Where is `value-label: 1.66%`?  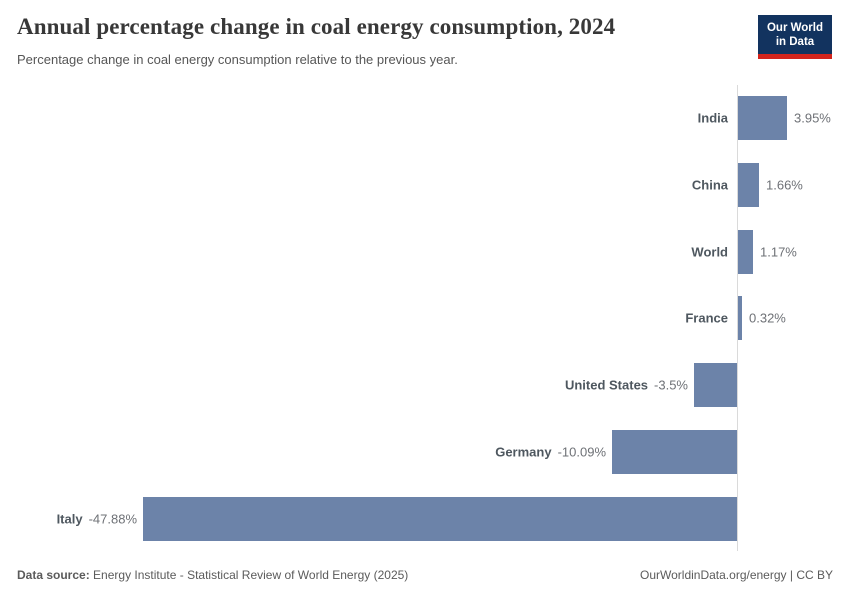 value-label: 1.66% is located at coordinates (784, 185).